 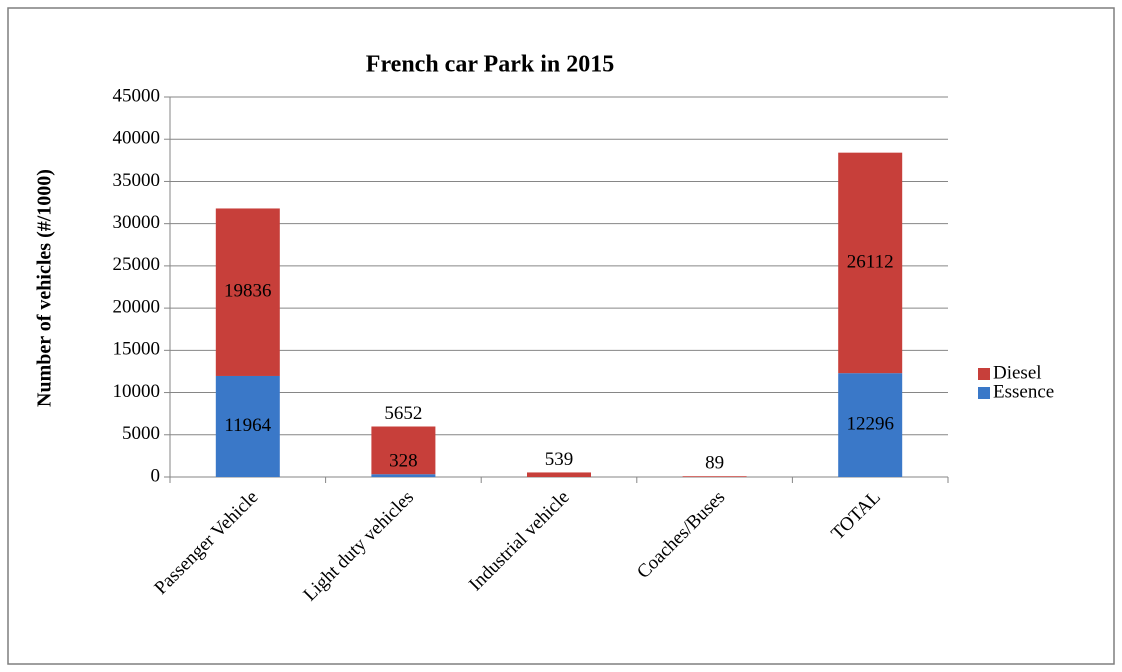 What do you see at coordinates (1017, 372) in the screenshot?
I see `legend-label: Diesel` at bounding box center [1017, 372].